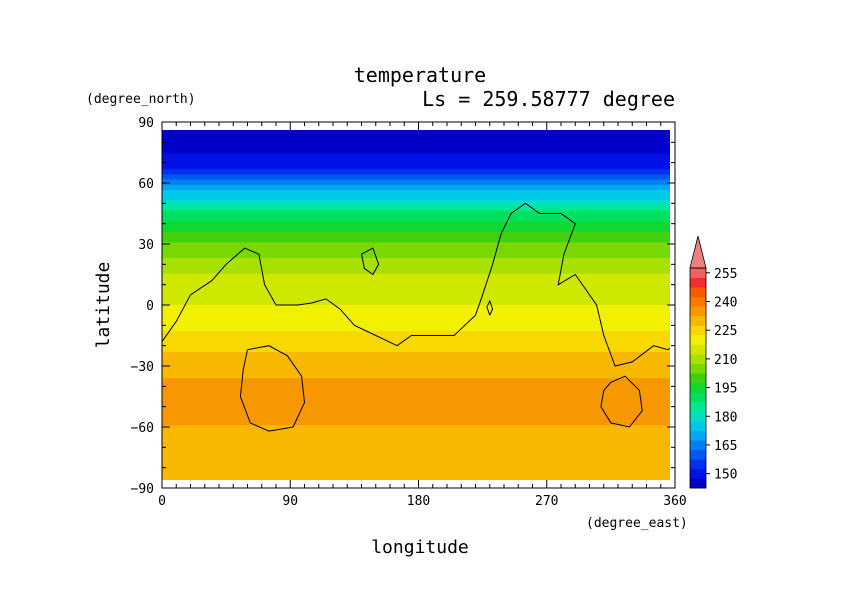 The height and width of the screenshot is (595, 842). What do you see at coordinates (141, 99) in the screenshot?
I see `y-unit-label: (degree_north)` at bounding box center [141, 99].